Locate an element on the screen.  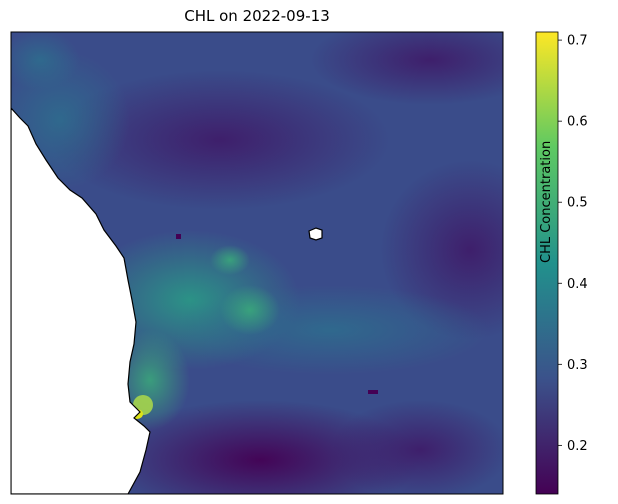
colorbar-tick-label: 0.4 is located at coordinates (577, 284).